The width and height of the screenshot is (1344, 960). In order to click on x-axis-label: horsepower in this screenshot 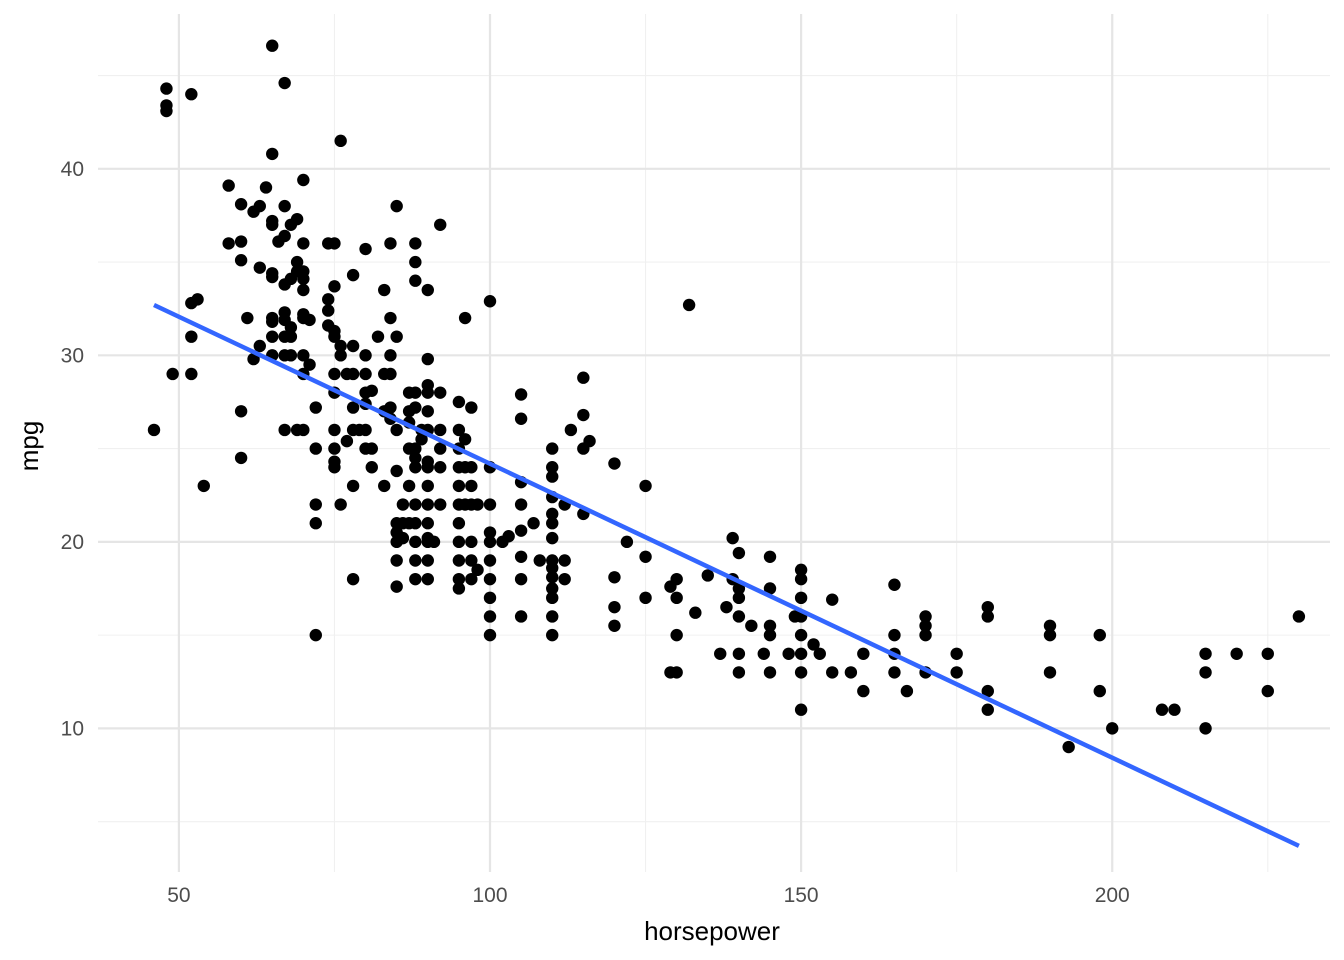, I will do `click(712, 931)`.